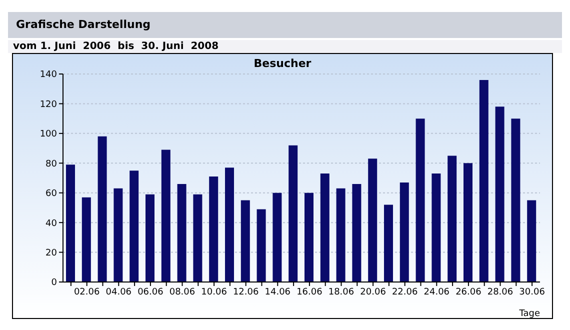 The image size is (570, 330). I want to click on y-tick-label: 40, so click(52, 223).